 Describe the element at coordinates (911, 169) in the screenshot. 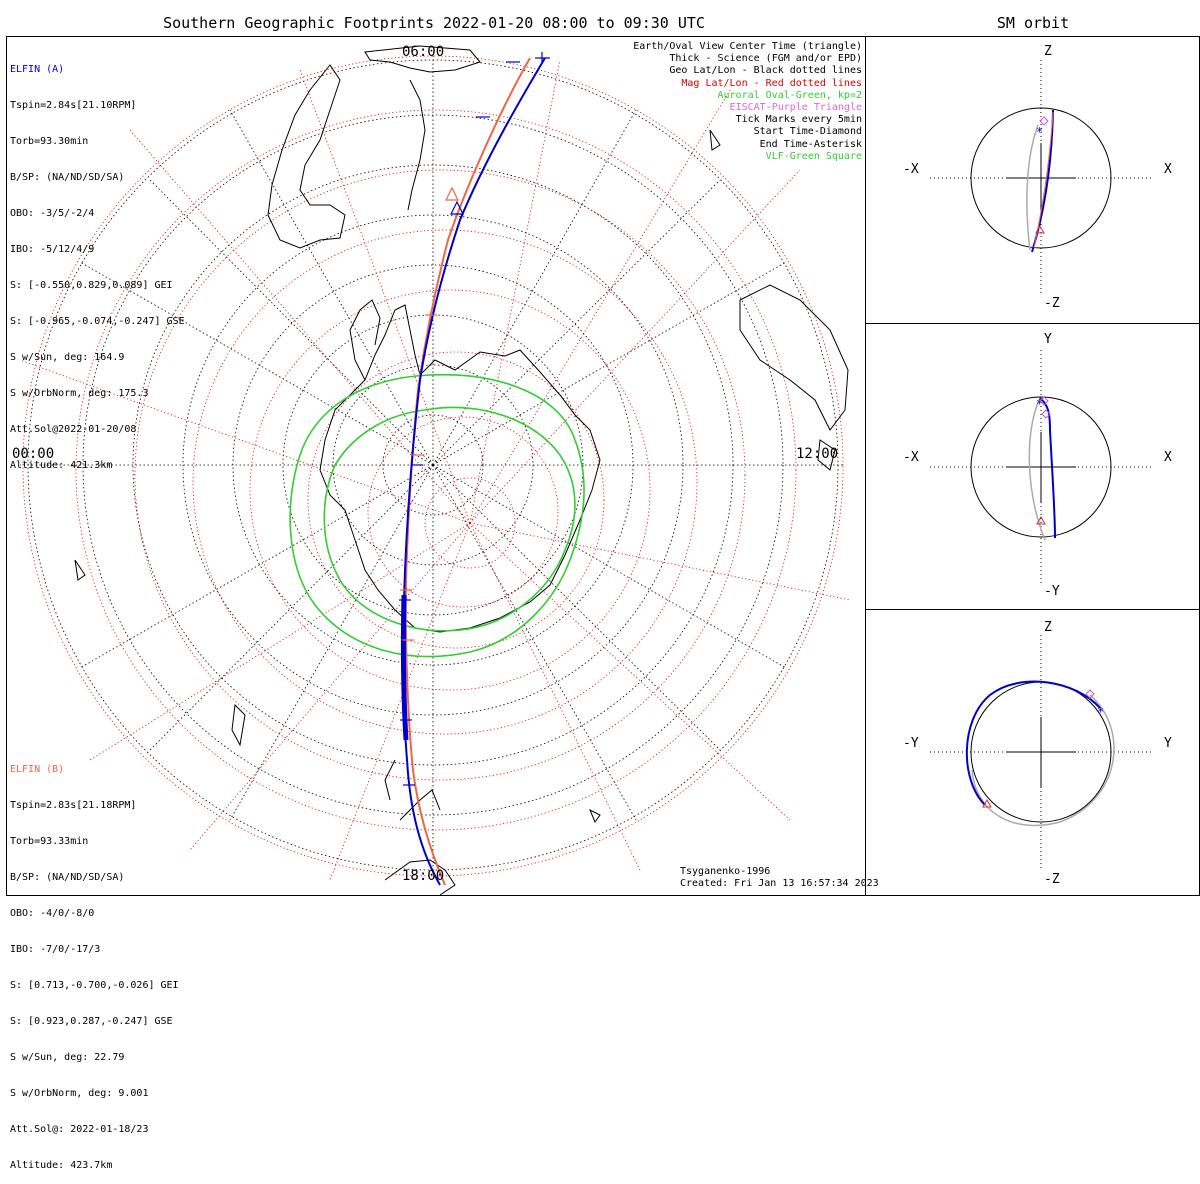

I see `panel1-axis-left: -X` at that location.